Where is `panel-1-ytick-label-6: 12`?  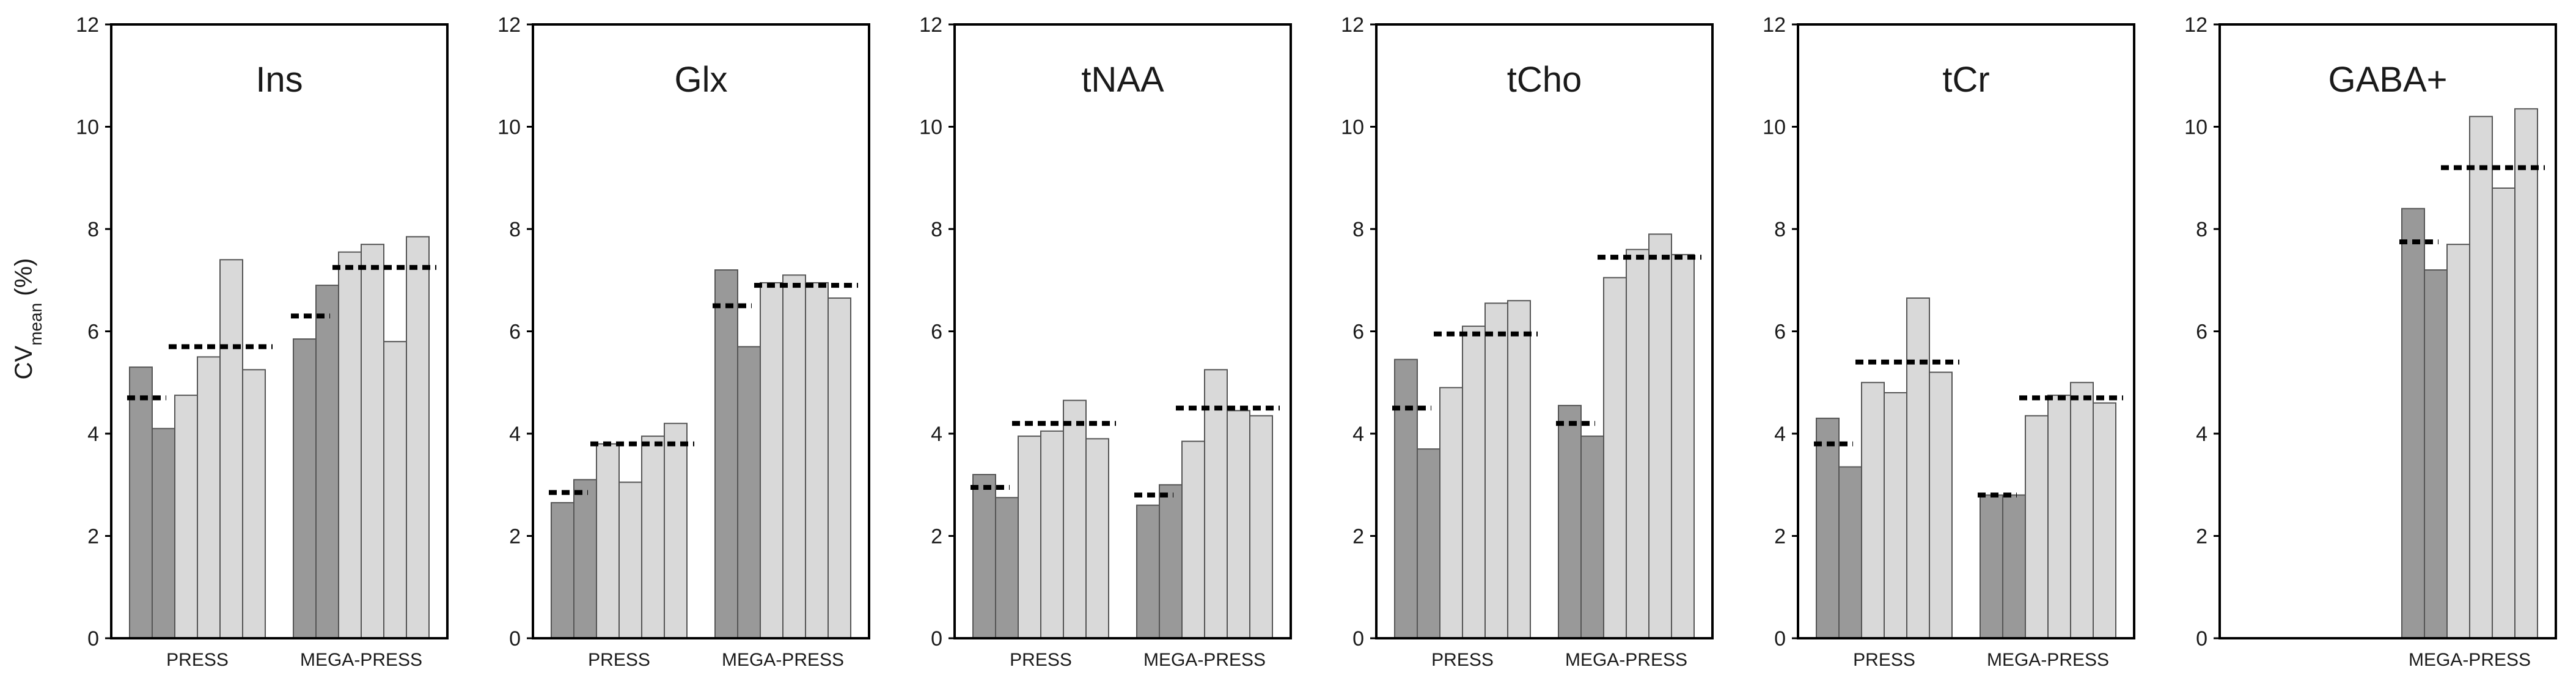
panel-1-ytick-label-6: 12 is located at coordinates (87, 25).